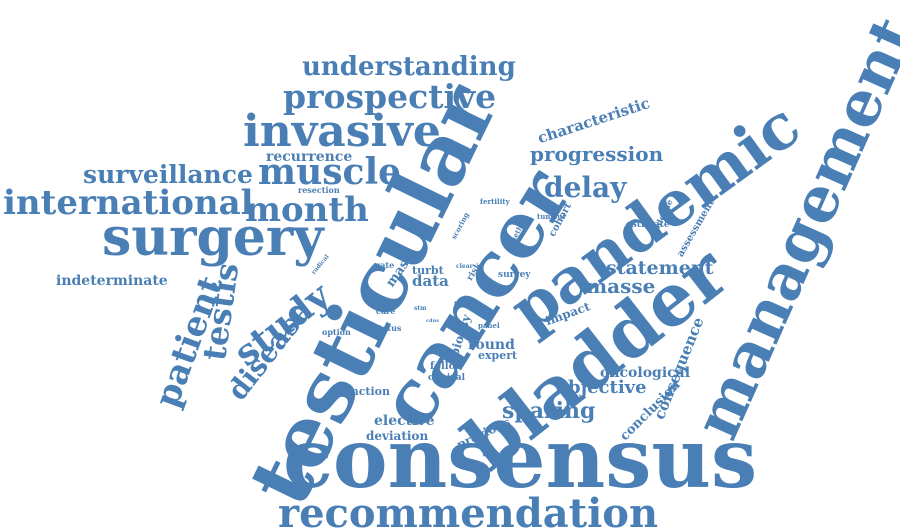 The height and width of the screenshot is (532, 900). What do you see at coordinates (549, 411) in the screenshot?
I see `word-sparing: sparing` at bounding box center [549, 411].